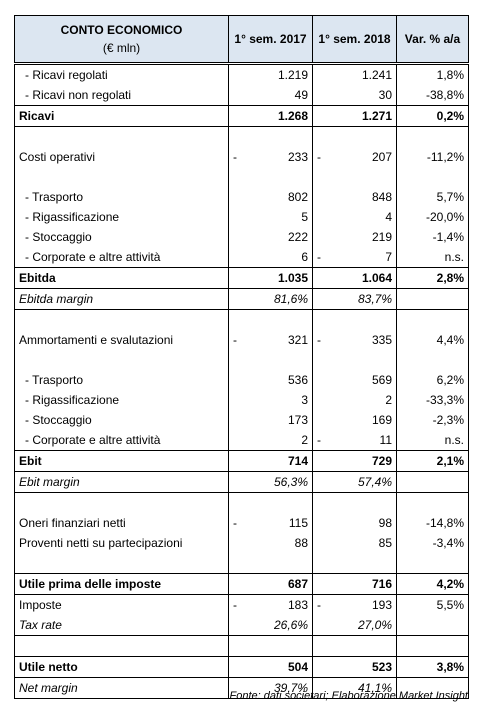  What do you see at coordinates (270, 340) in the screenshot?
I see `value-cell: - 321` at bounding box center [270, 340].